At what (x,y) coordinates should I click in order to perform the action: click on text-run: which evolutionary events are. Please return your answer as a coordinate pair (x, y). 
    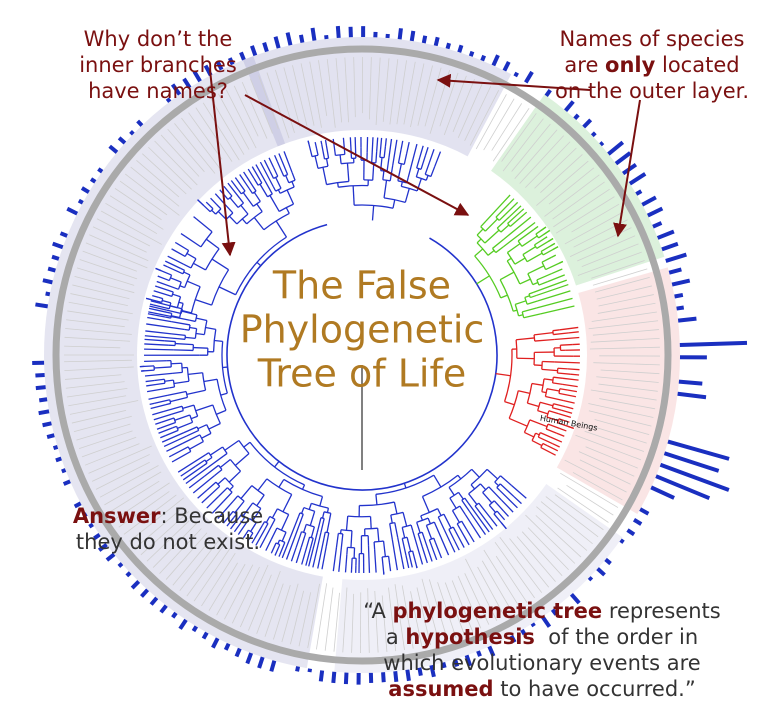
    Looking at the image, I should click on (541, 663).